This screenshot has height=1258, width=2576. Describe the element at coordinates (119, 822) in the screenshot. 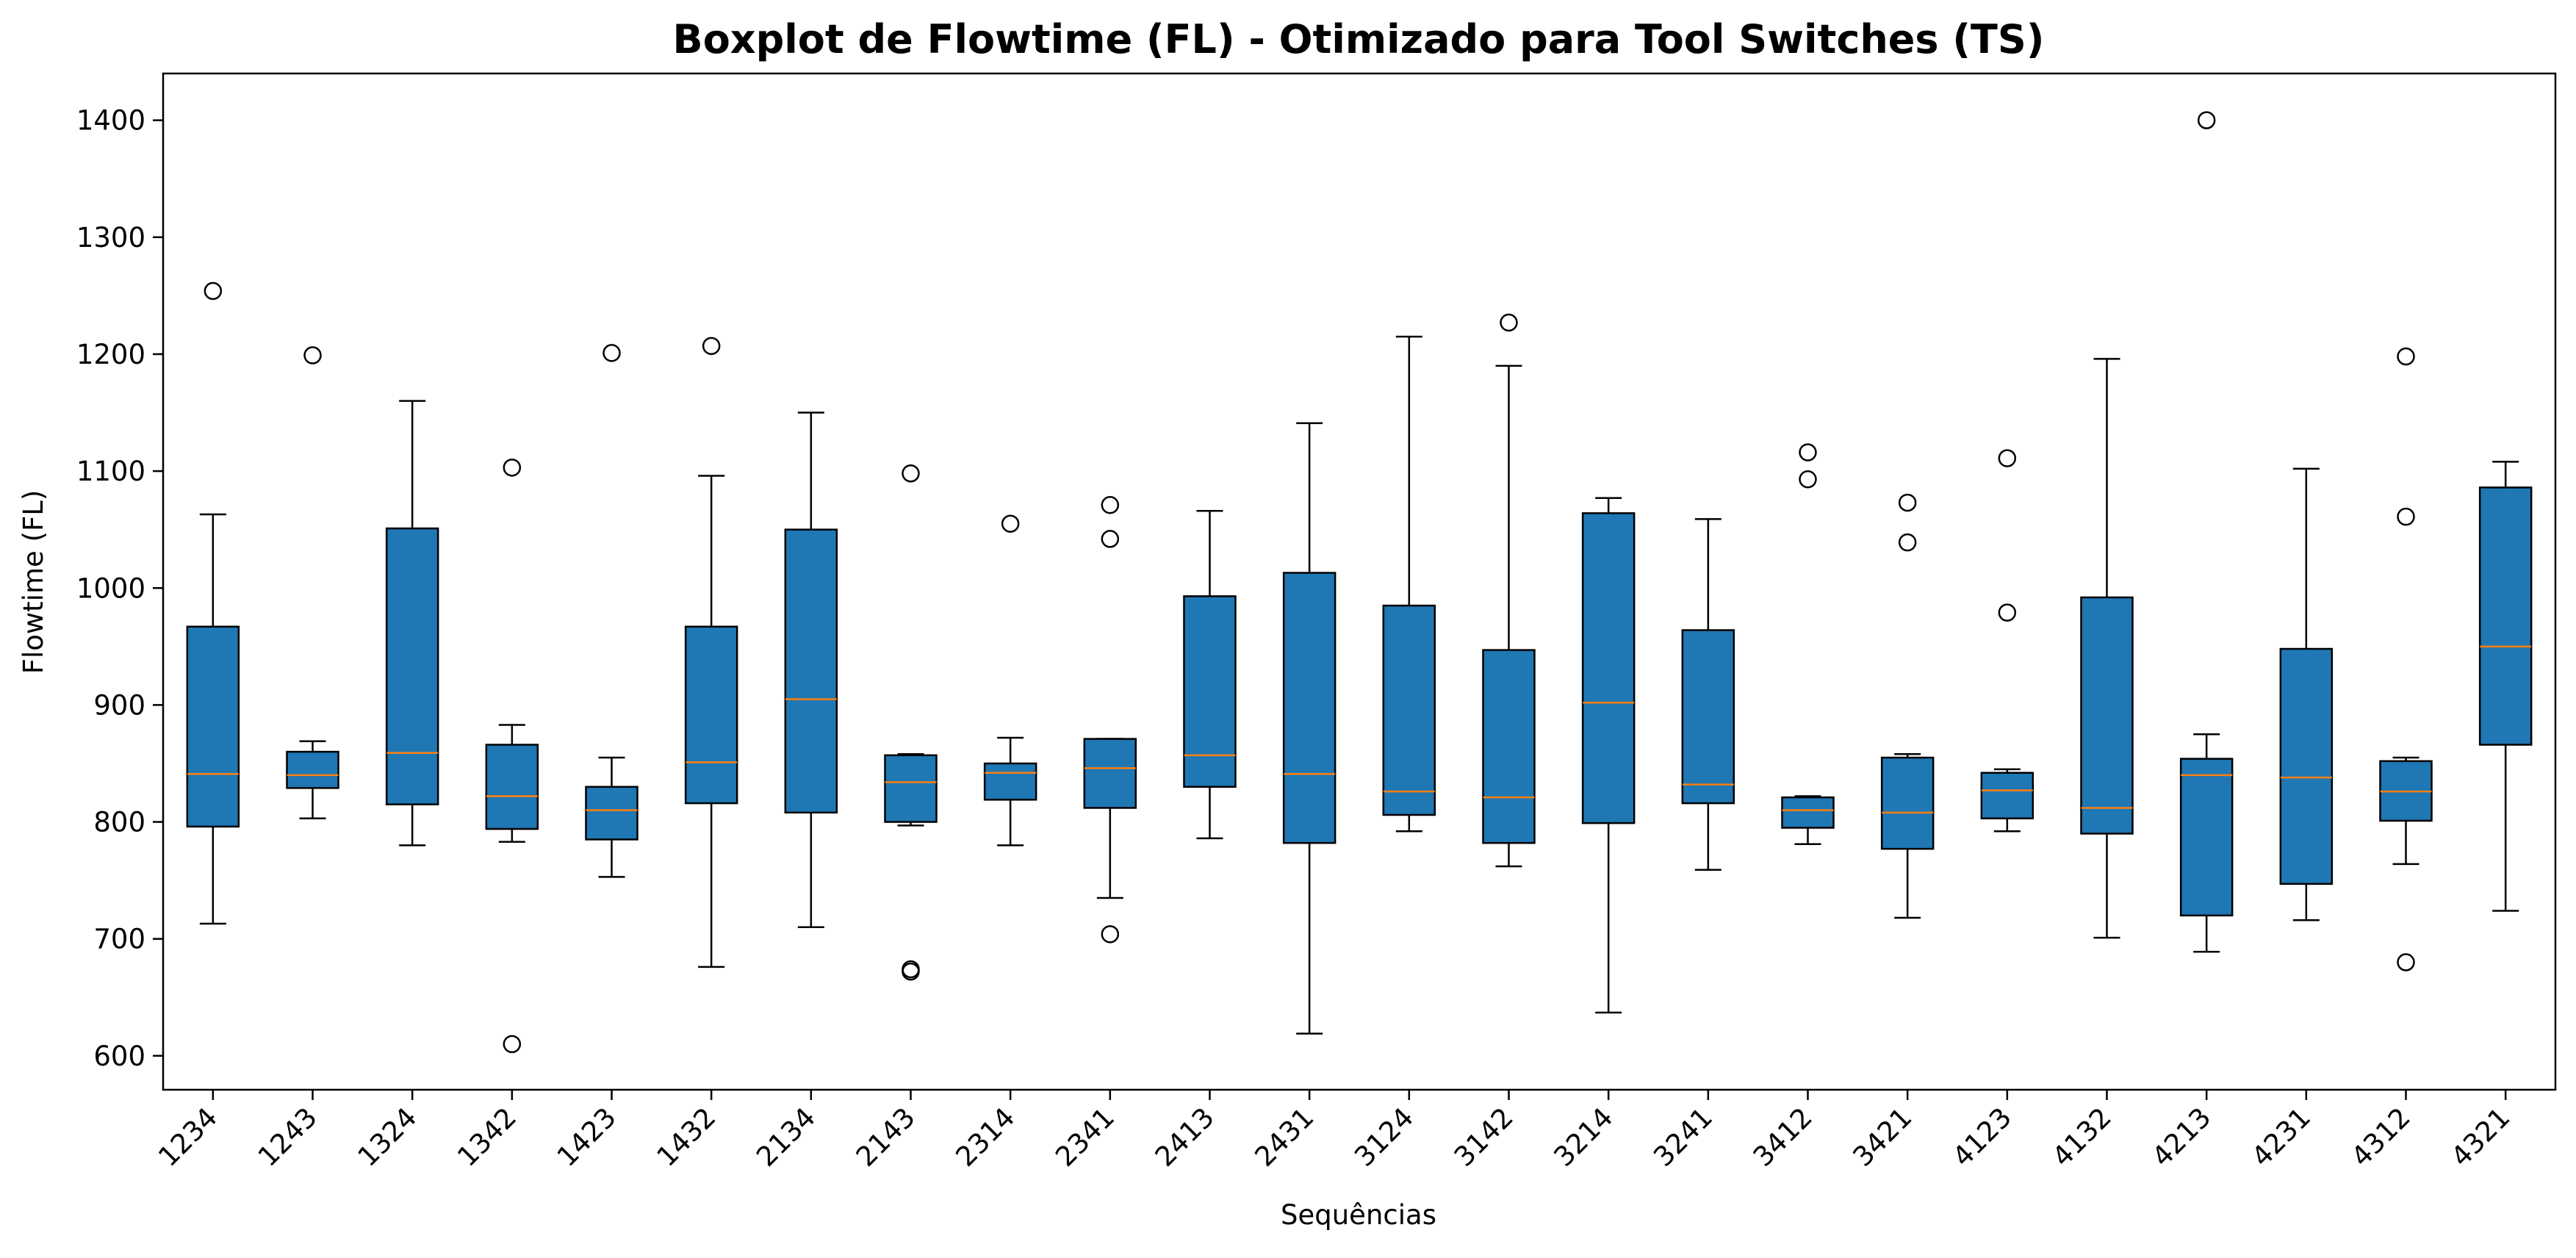

I see `y-tick-label: 800` at that location.